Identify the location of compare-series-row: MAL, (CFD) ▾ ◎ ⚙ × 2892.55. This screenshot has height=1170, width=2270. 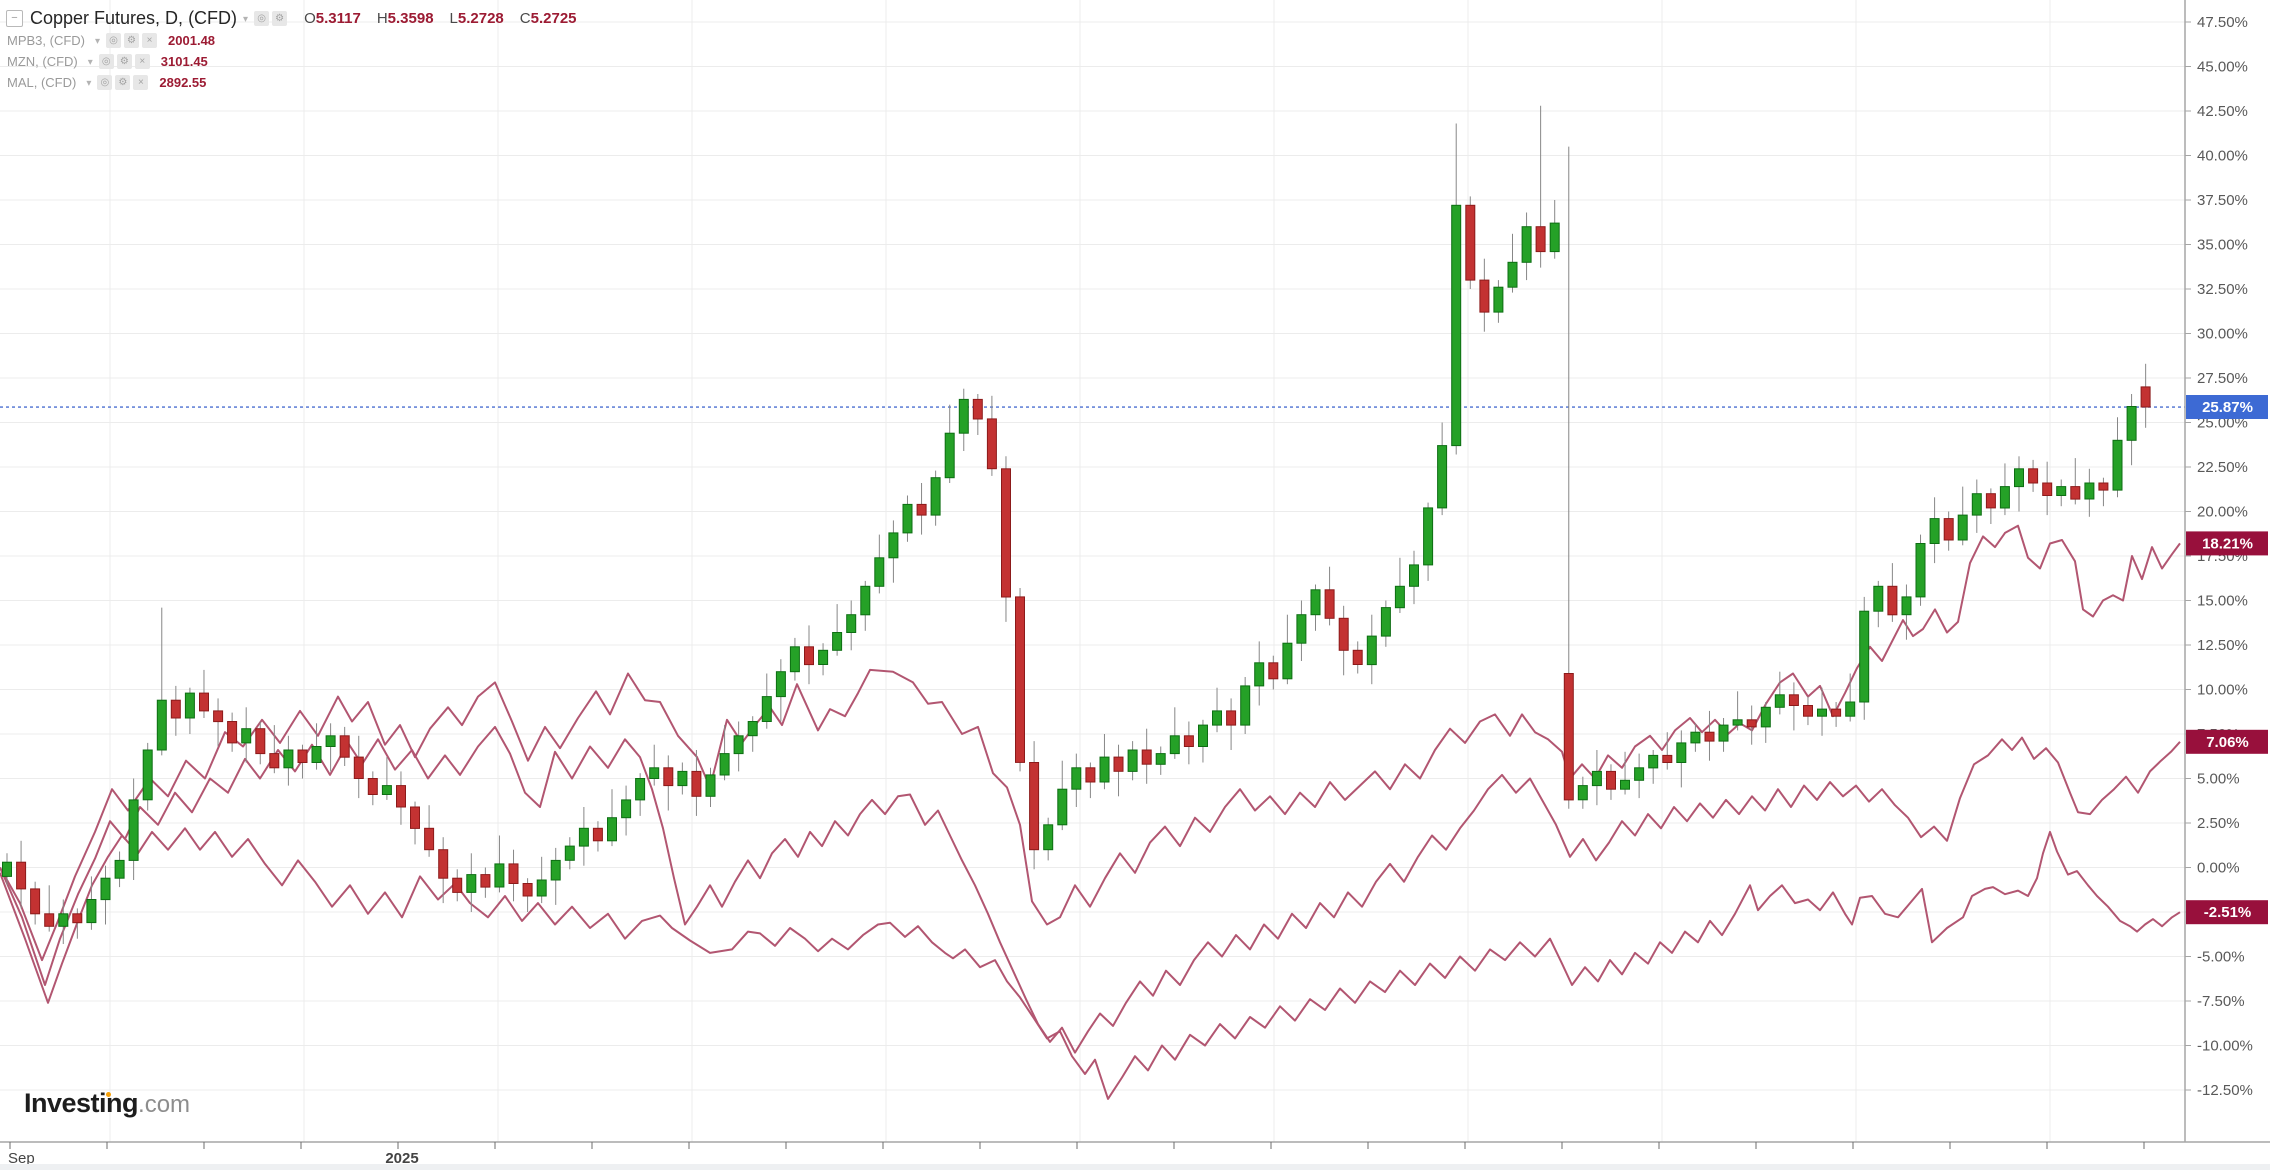
(106, 82).